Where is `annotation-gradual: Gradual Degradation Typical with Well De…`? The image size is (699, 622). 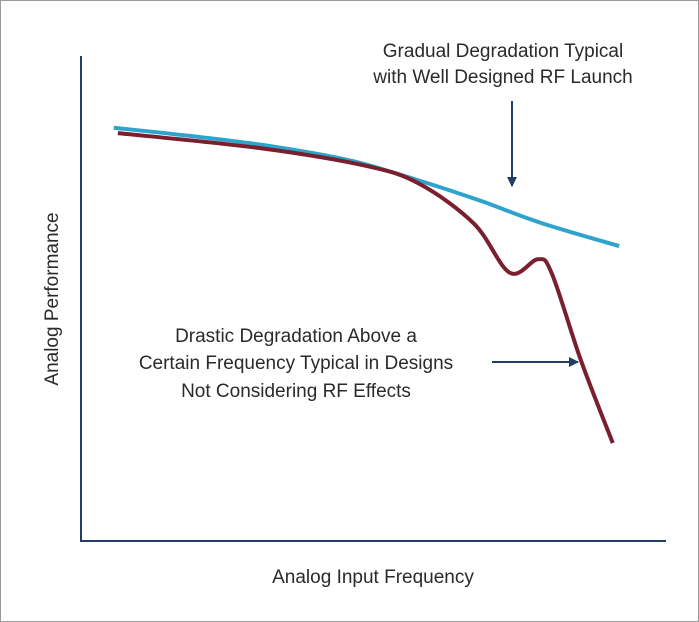 annotation-gradual: Gradual Degradation Typical with Well De… is located at coordinates (502, 114).